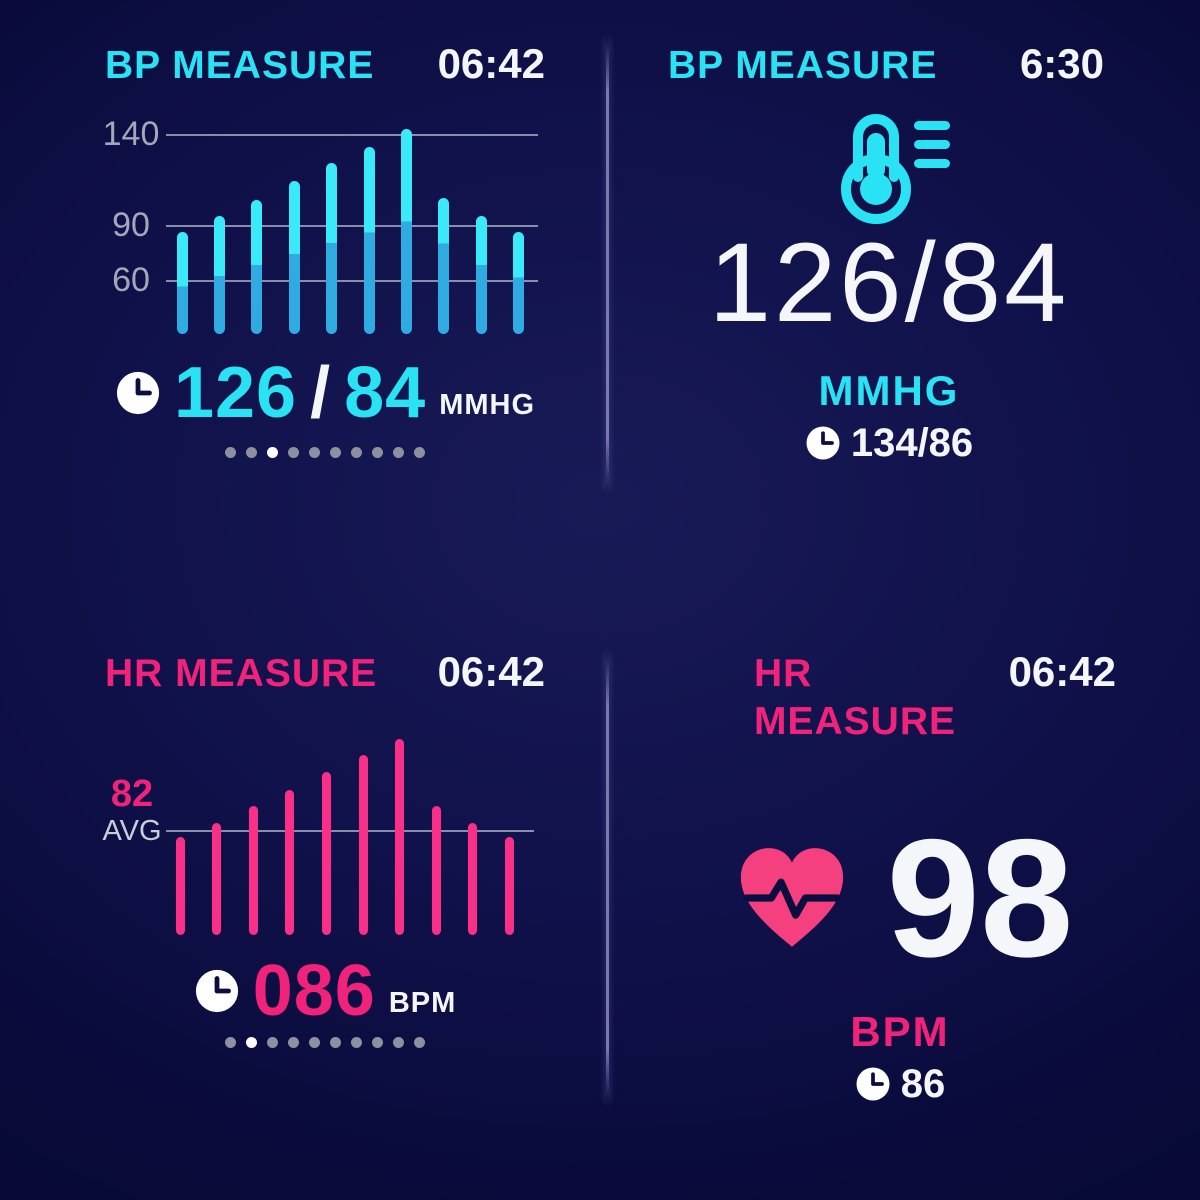  I want to click on y-axis-tick-label: 60, so click(131, 279).